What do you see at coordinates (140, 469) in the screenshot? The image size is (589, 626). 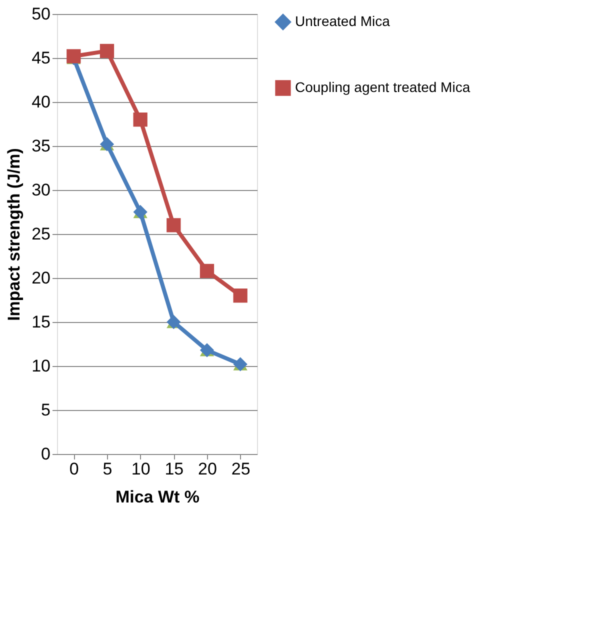 I see `x-tick-label: 10` at bounding box center [140, 469].